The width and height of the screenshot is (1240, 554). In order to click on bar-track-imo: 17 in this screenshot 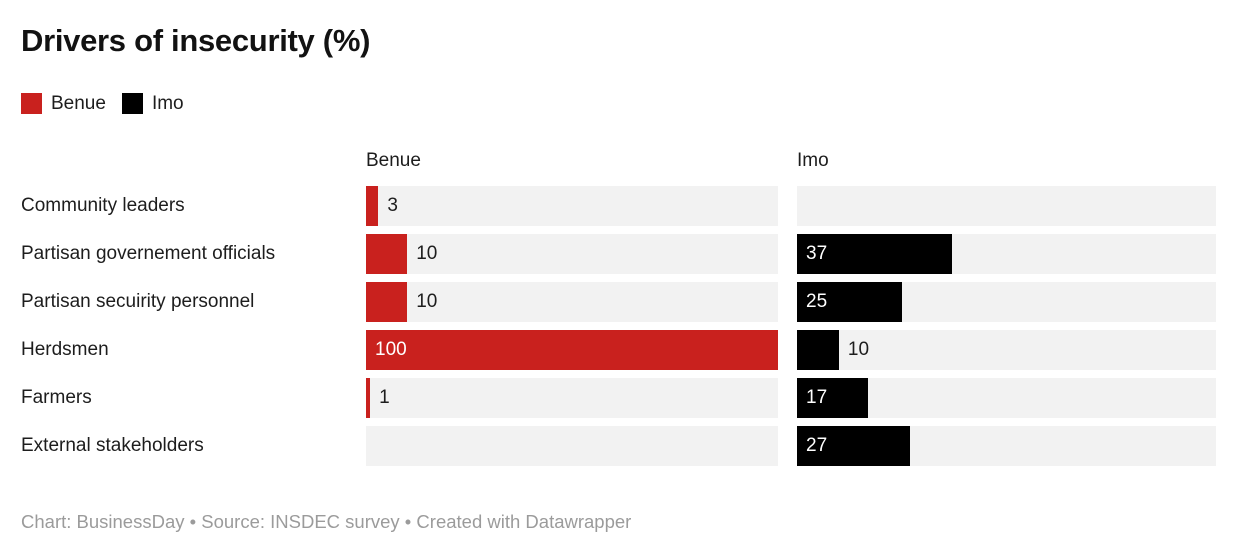, I will do `click(1006, 398)`.